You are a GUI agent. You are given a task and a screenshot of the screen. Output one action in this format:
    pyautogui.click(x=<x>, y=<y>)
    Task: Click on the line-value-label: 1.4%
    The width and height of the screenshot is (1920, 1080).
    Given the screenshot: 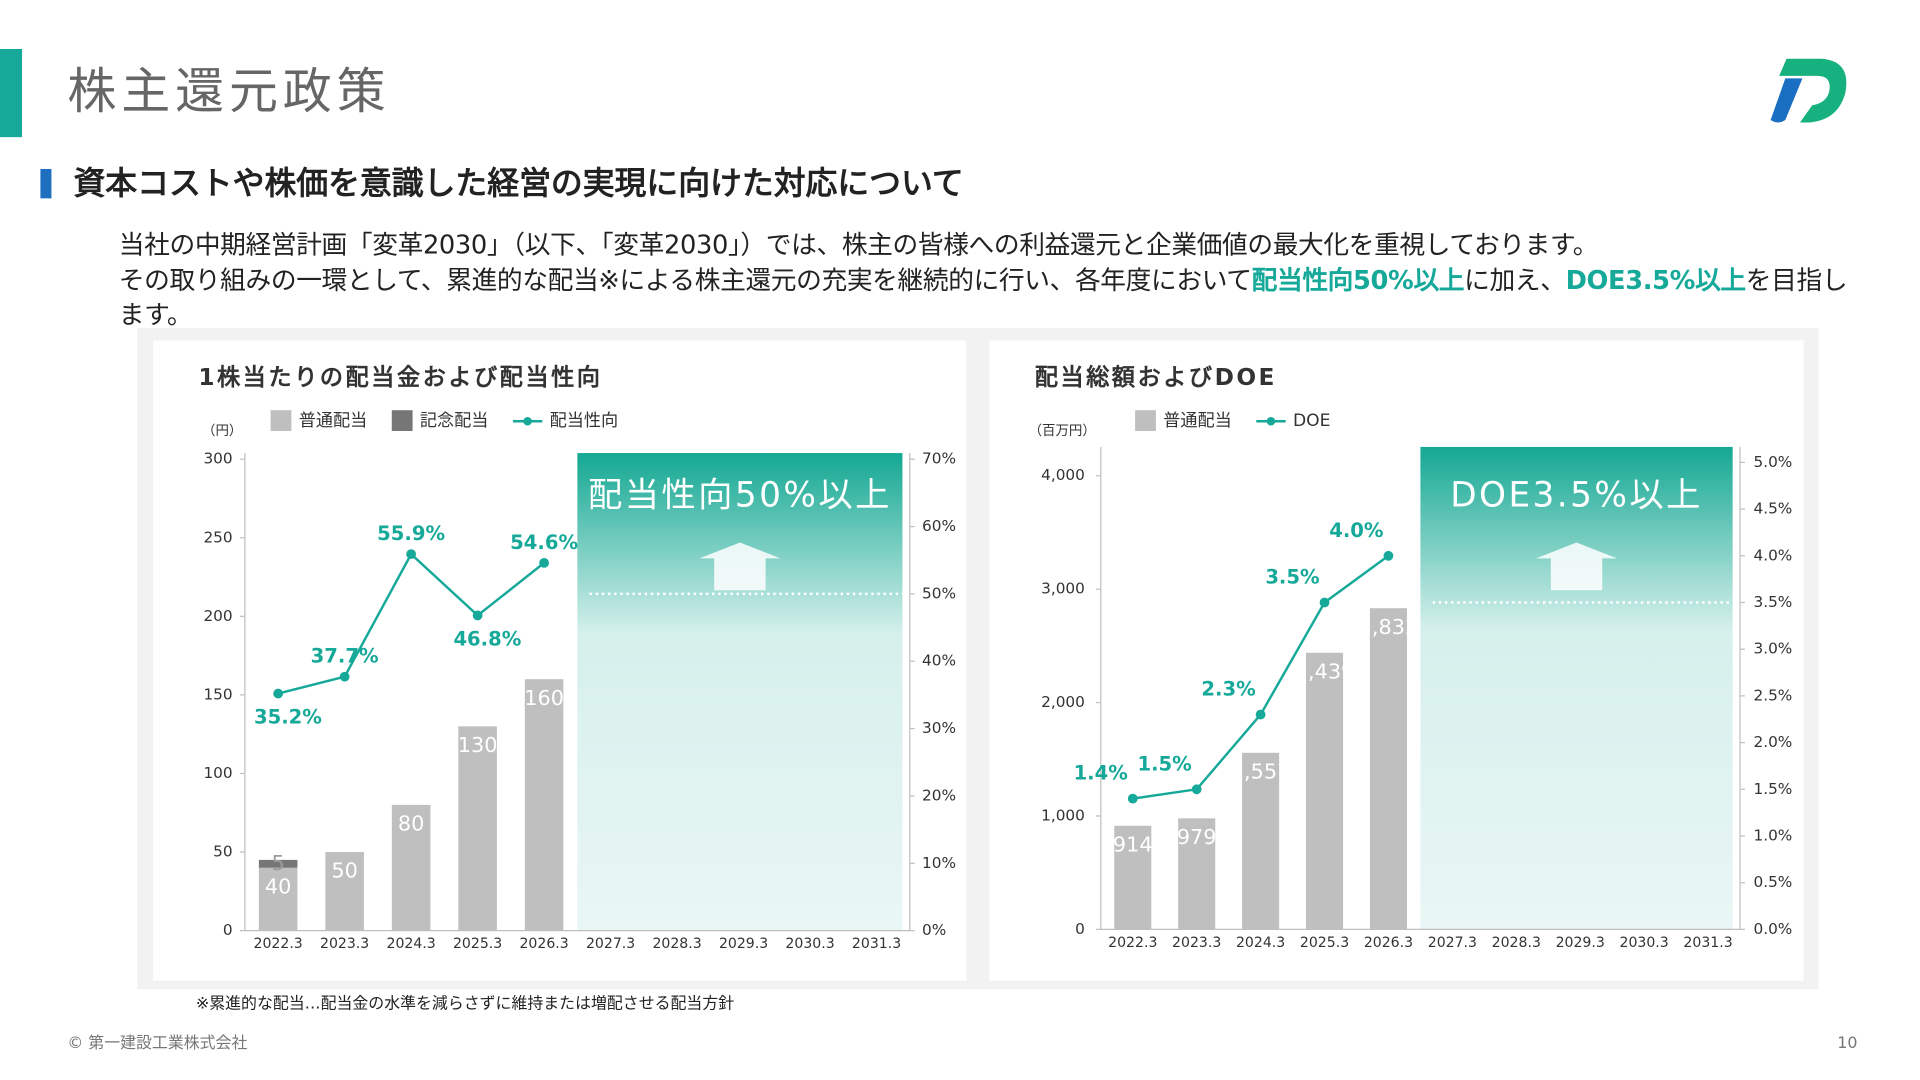 What is the action you would take?
    pyautogui.click(x=1101, y=773)
    